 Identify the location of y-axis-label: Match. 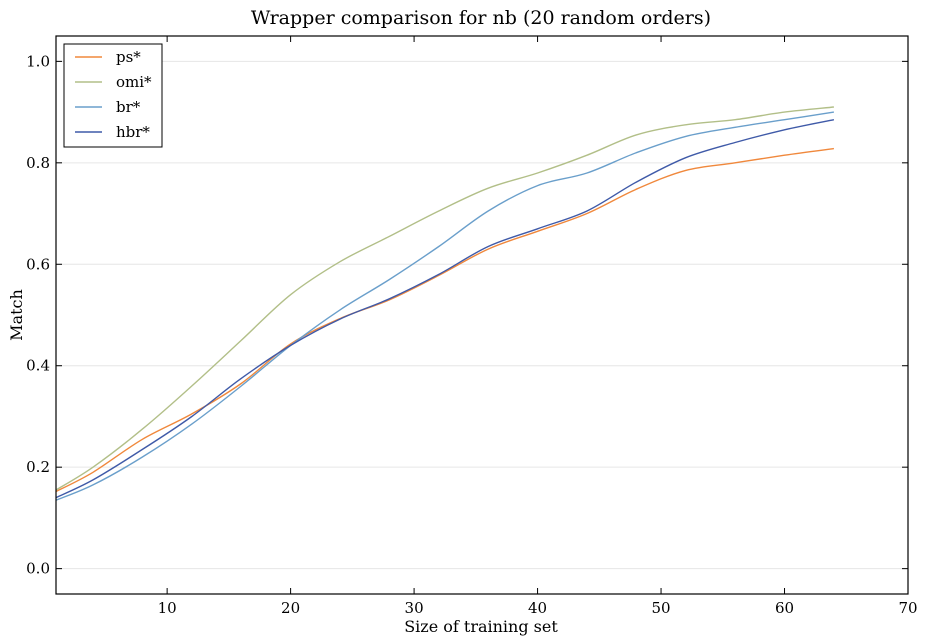
(16, 315).